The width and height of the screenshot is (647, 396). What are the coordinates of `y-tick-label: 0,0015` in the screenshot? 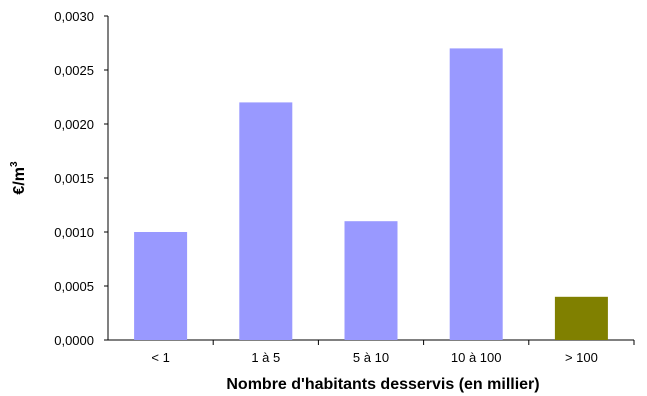 It's located at (74, 178).